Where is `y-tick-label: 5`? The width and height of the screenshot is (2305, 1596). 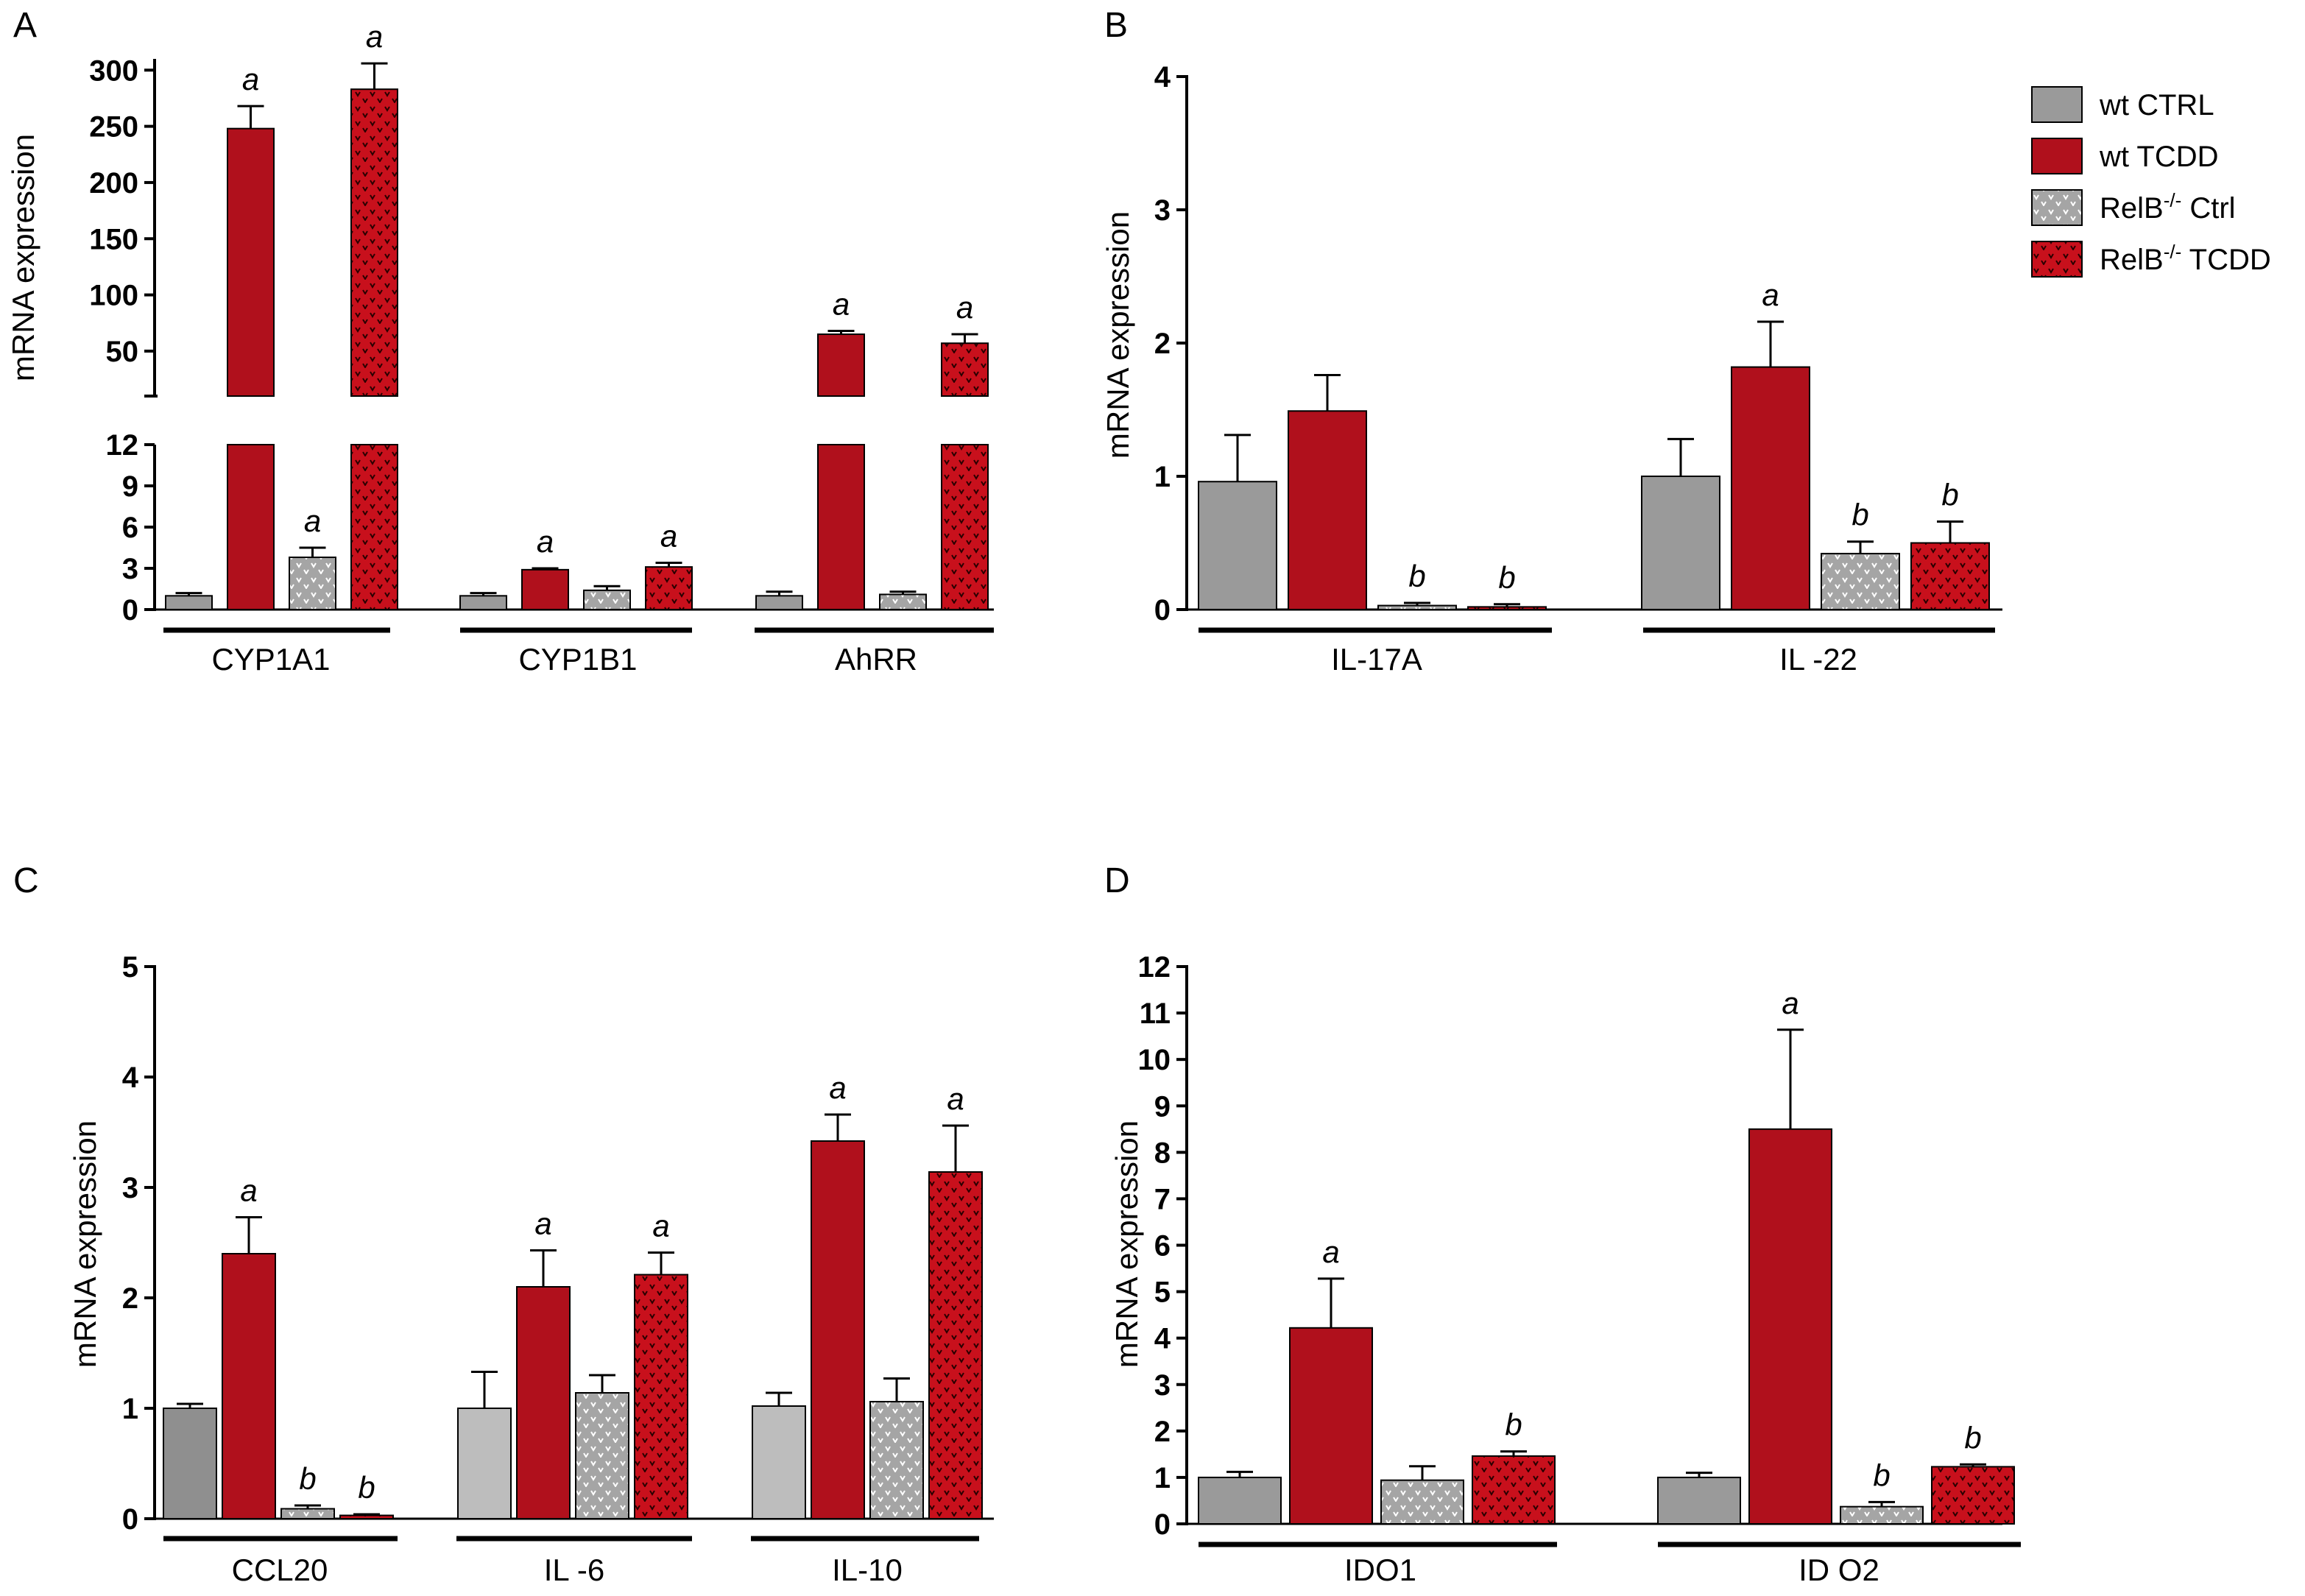
y-tick-label: 5 is located at coordinates (130, 967).